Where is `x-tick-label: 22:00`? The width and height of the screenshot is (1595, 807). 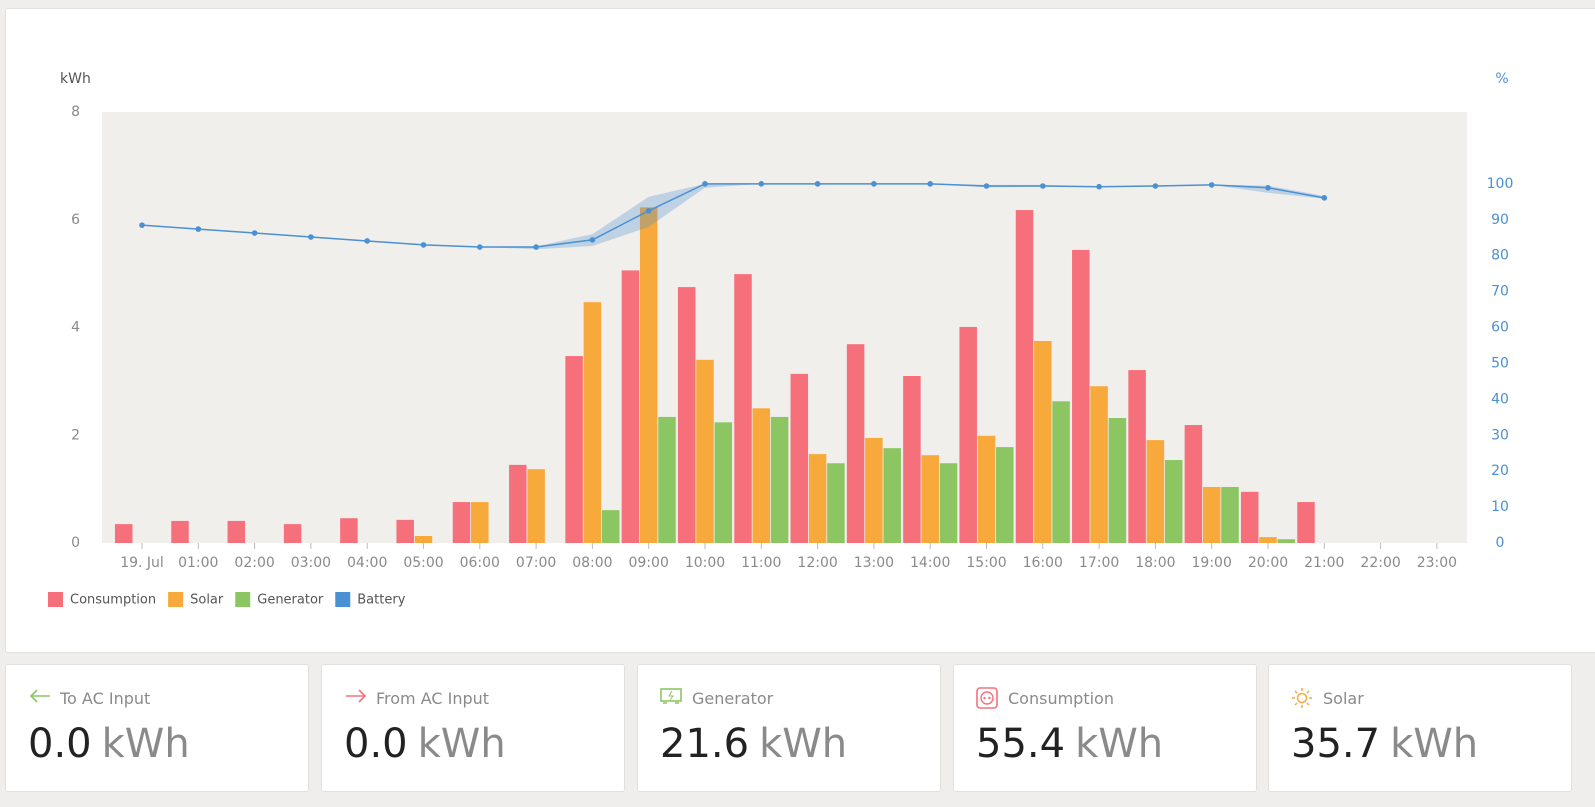
x-tick-label: 22:00 is located at coordinates (1380, 563).